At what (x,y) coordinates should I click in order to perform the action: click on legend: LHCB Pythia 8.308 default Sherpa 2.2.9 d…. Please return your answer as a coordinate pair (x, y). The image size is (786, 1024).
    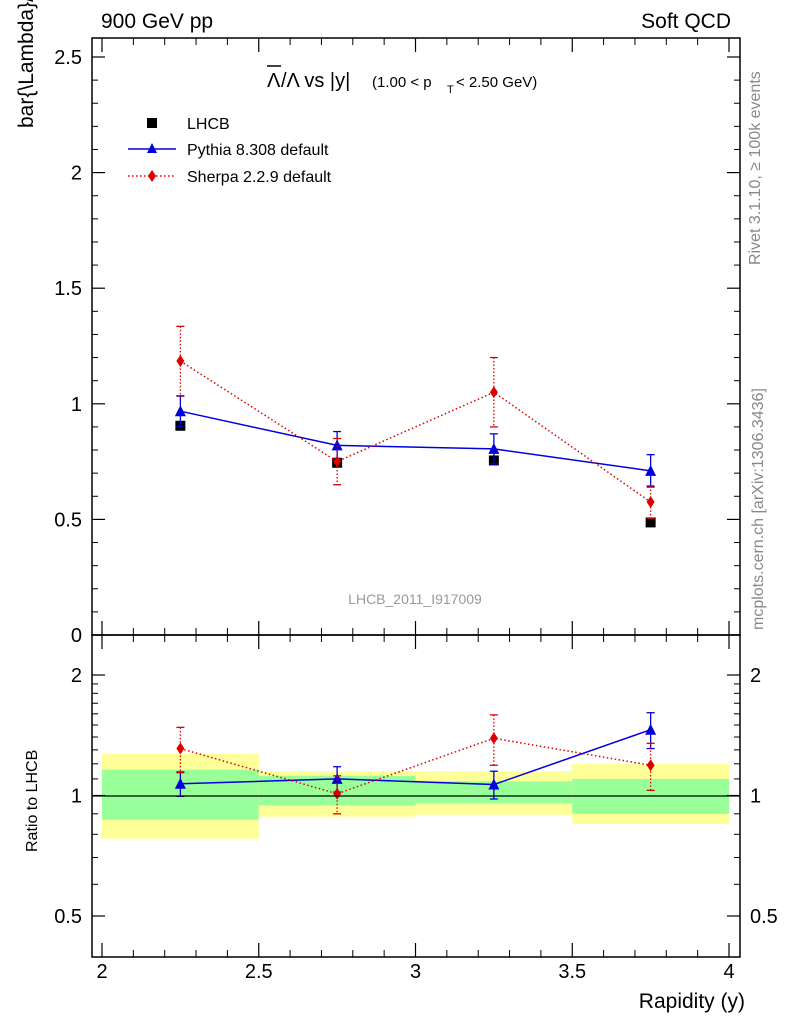
    Looking at the image, I should click on (230, 151).